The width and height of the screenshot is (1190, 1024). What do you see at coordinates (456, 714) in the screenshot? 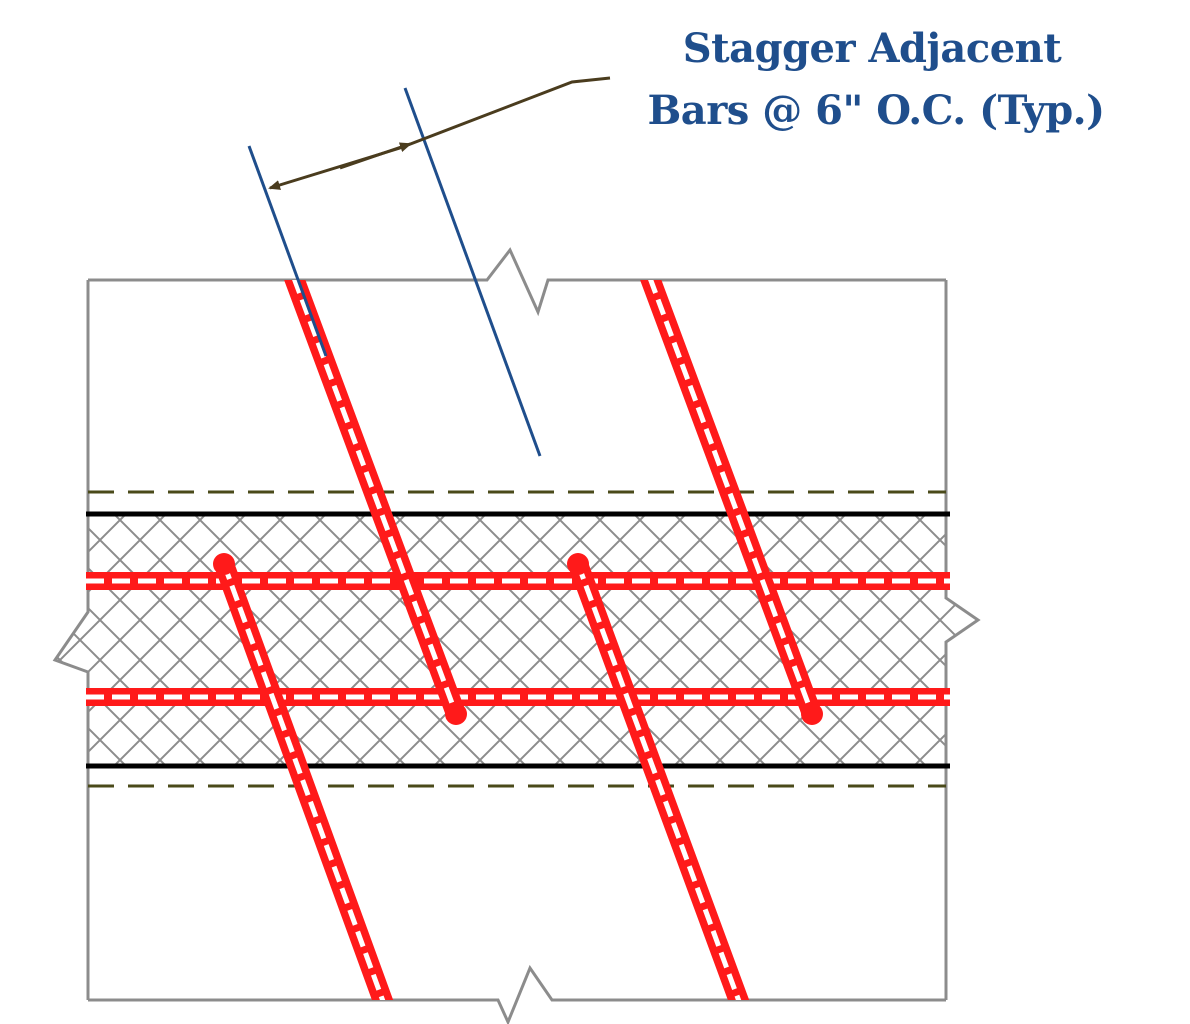
I see `hook-lower-left` at bounding box center [456, 714].